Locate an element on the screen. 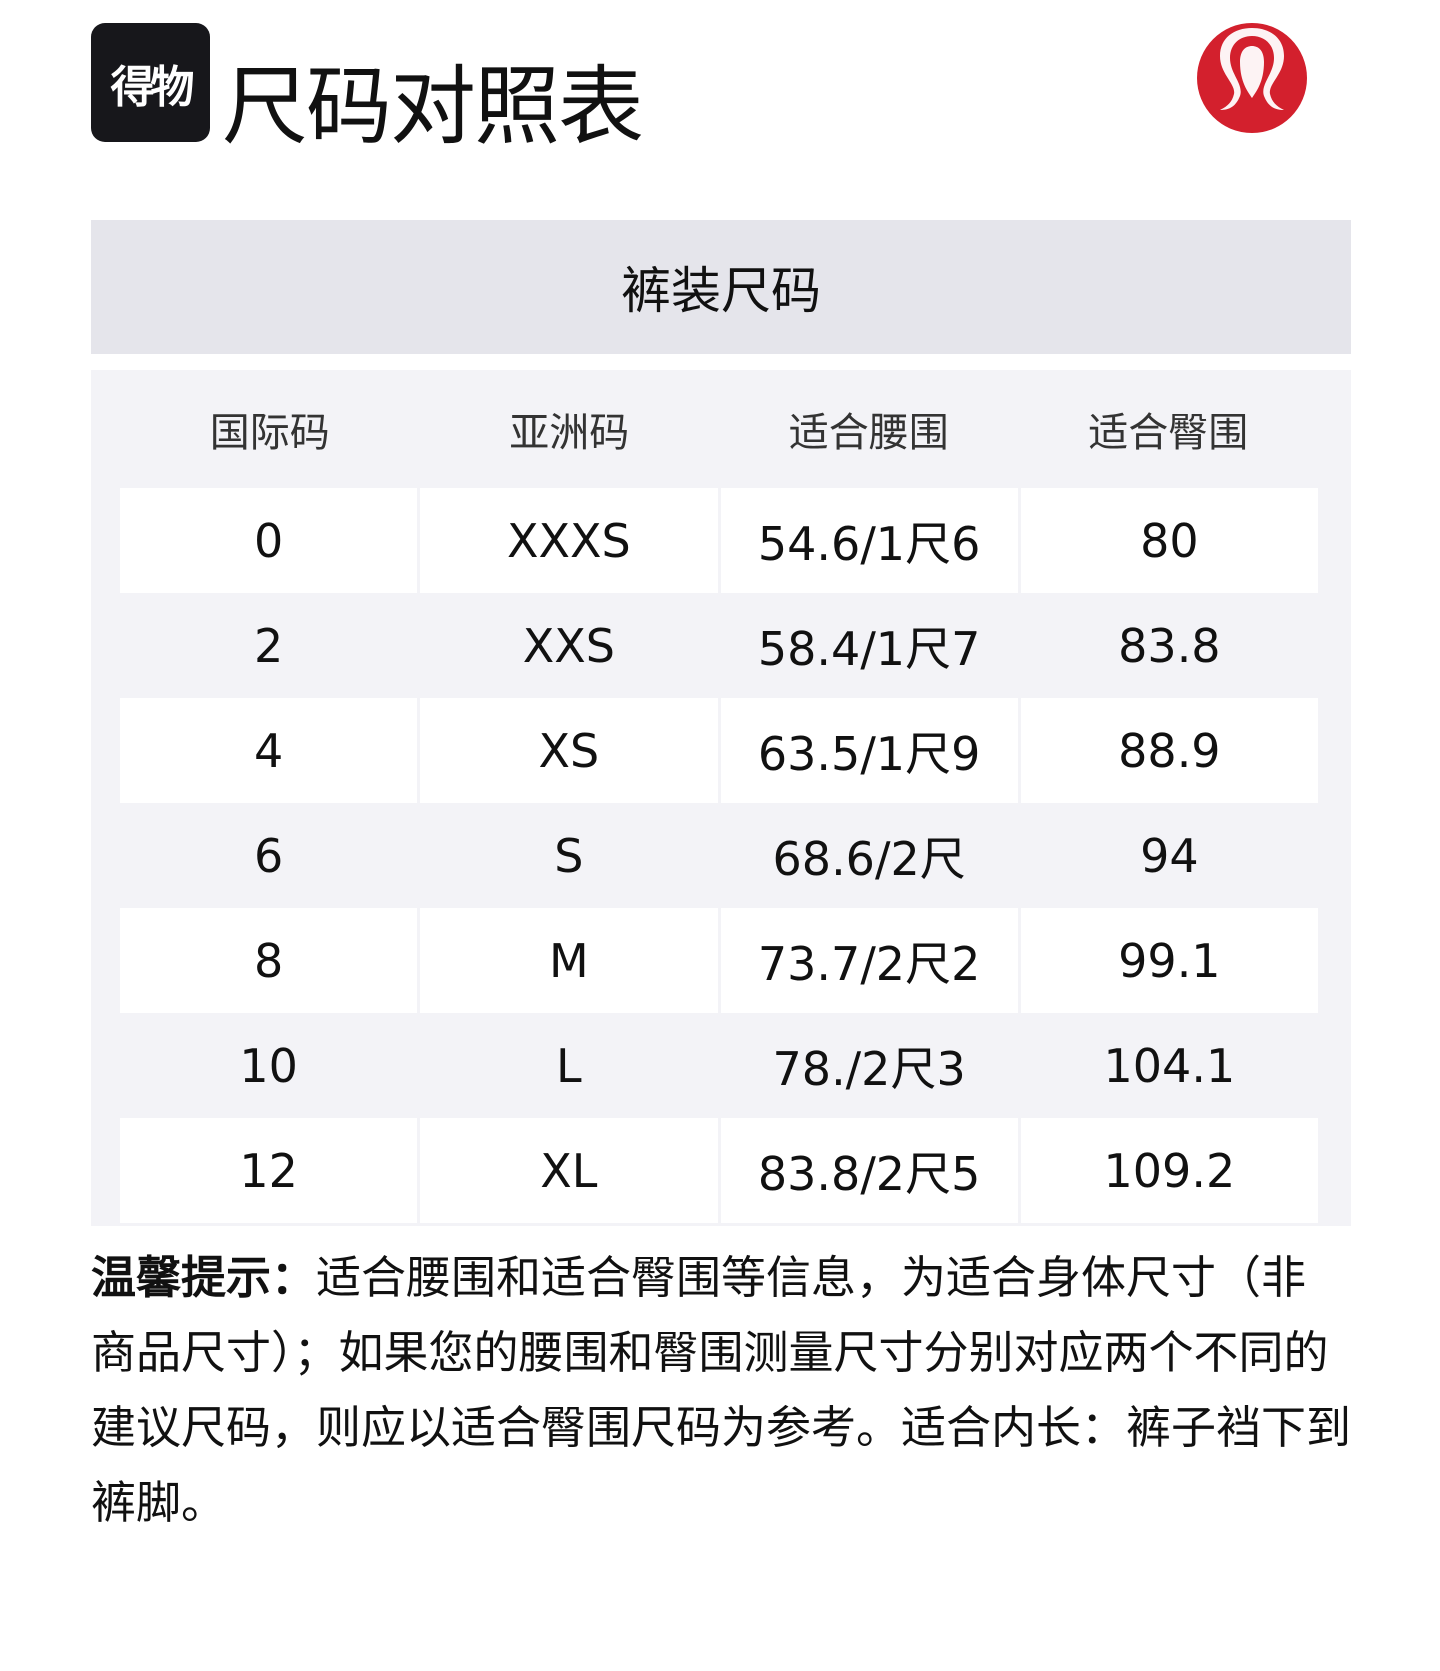 Image resolution: width=1440 pixels, height=1671 pixels. table-cell: 88.9 is located at coordinates (1169, 750).